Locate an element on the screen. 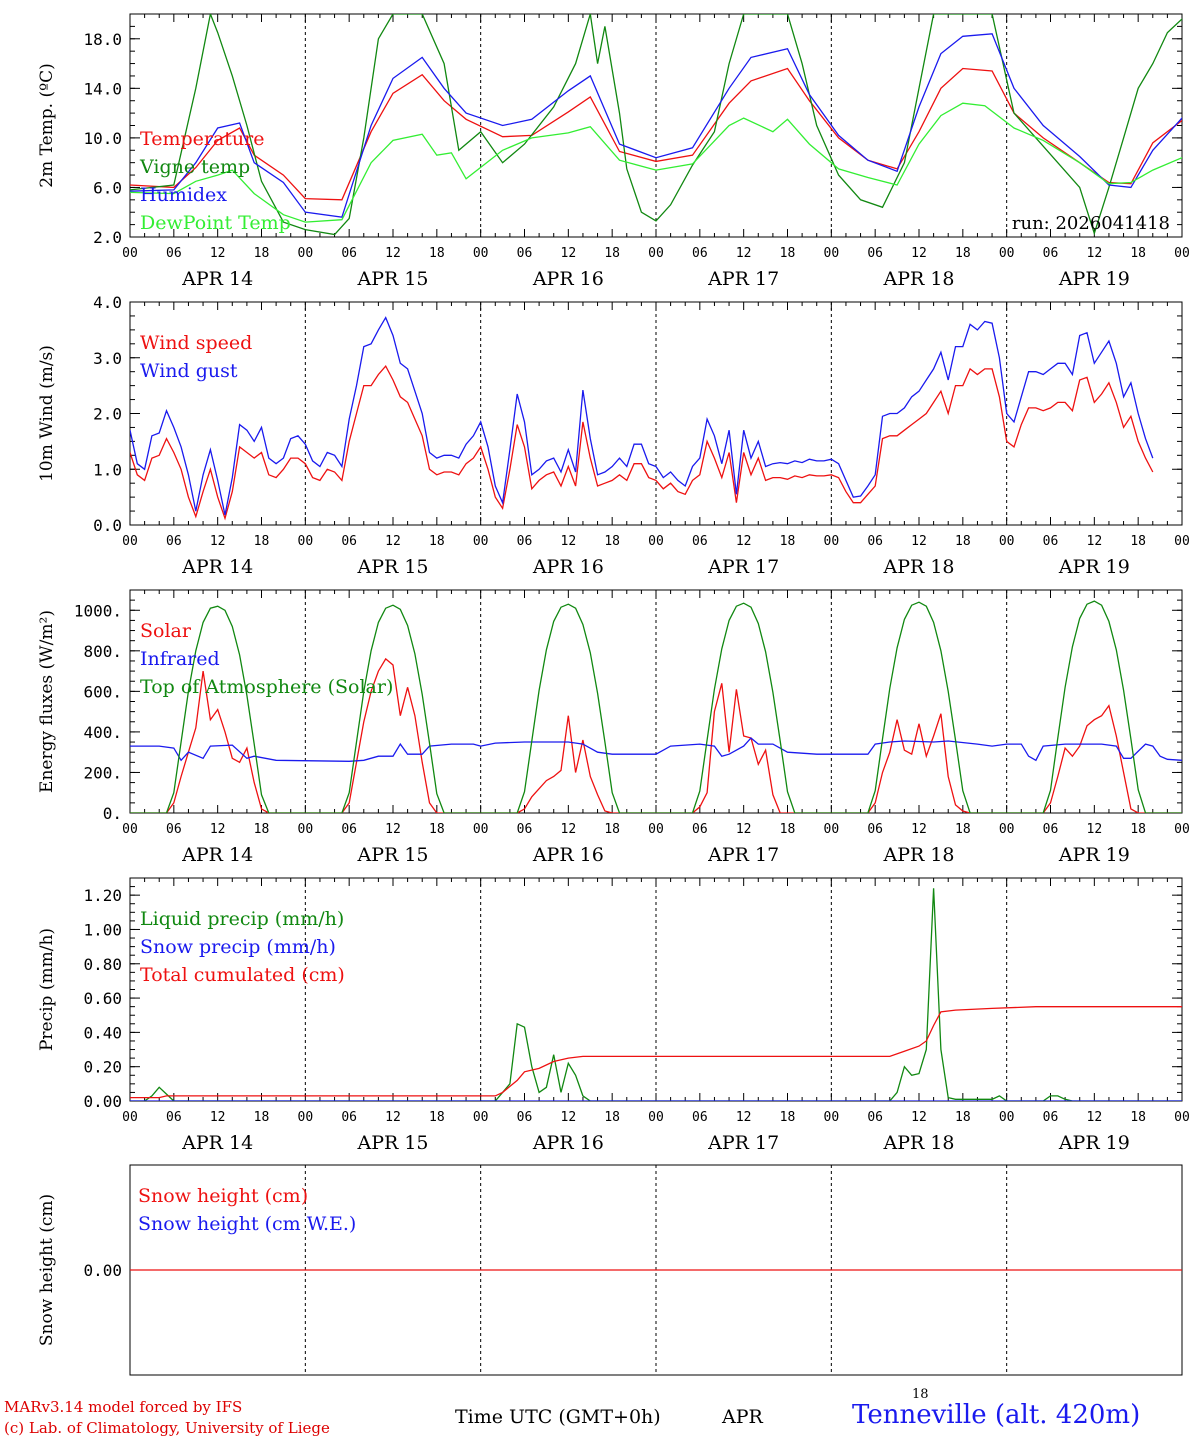  legend-entry: Top of Atmosphere (Solar) is located at coordinates (266, 687).